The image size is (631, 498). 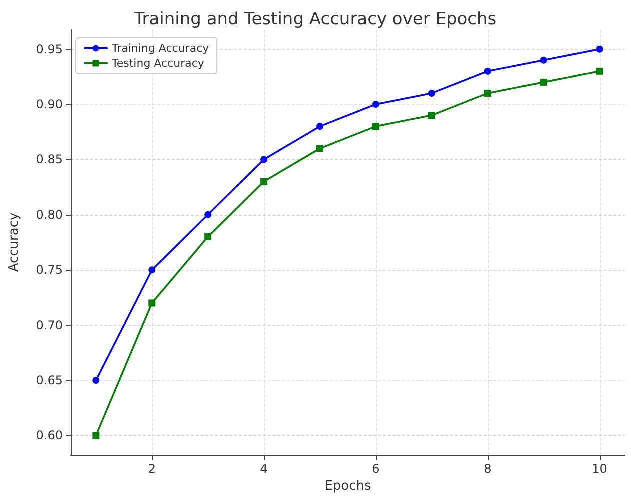 I want to click on y-tick-label: 0.60, so click(x=49, y=435).